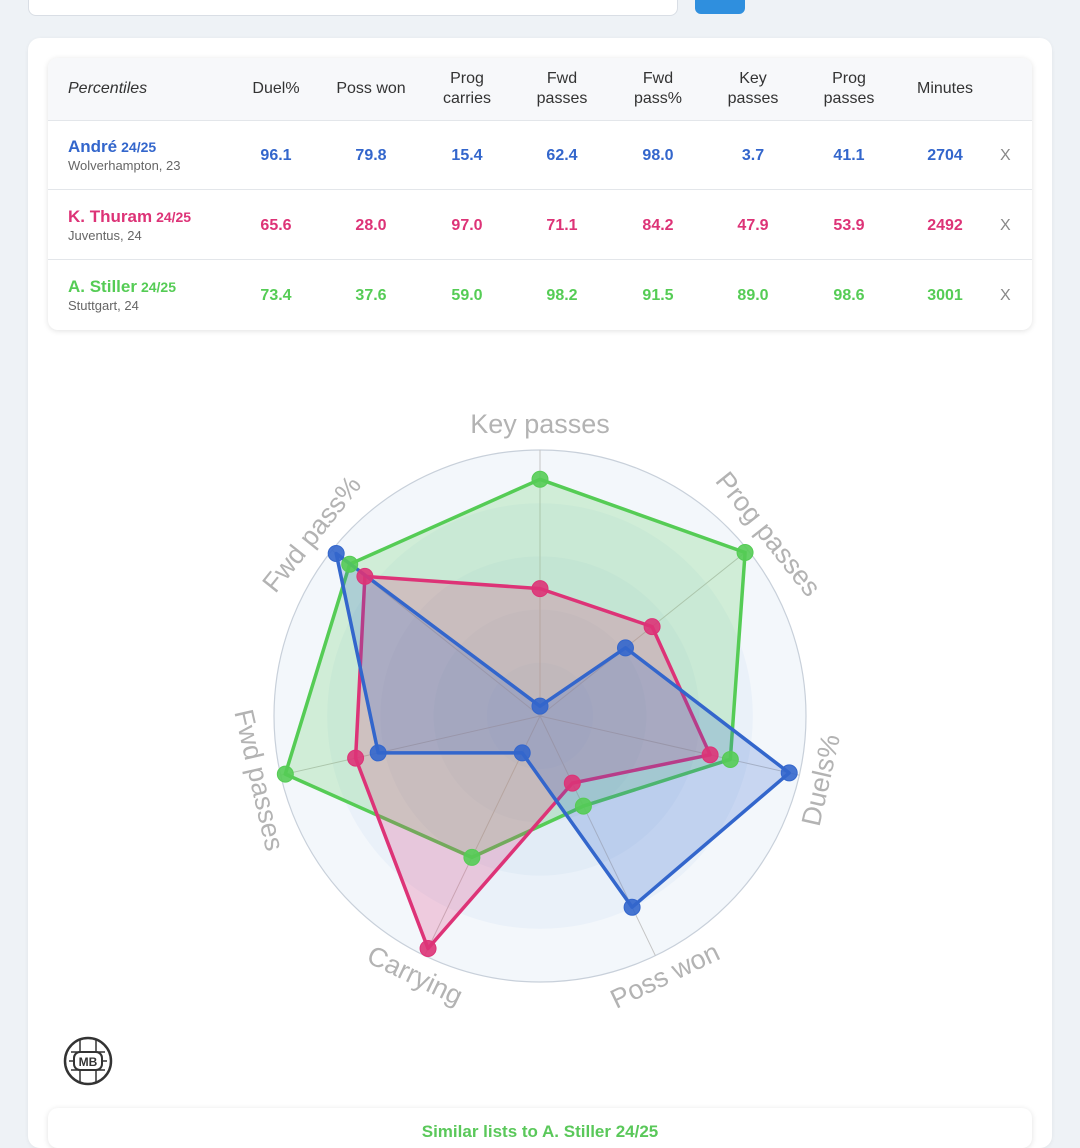 The image size is (1080, 1148). What do you see at coordinates (945, 295) in the screenshot?
I see `cell-minutes: 3001` at bounding box center [945, 295].